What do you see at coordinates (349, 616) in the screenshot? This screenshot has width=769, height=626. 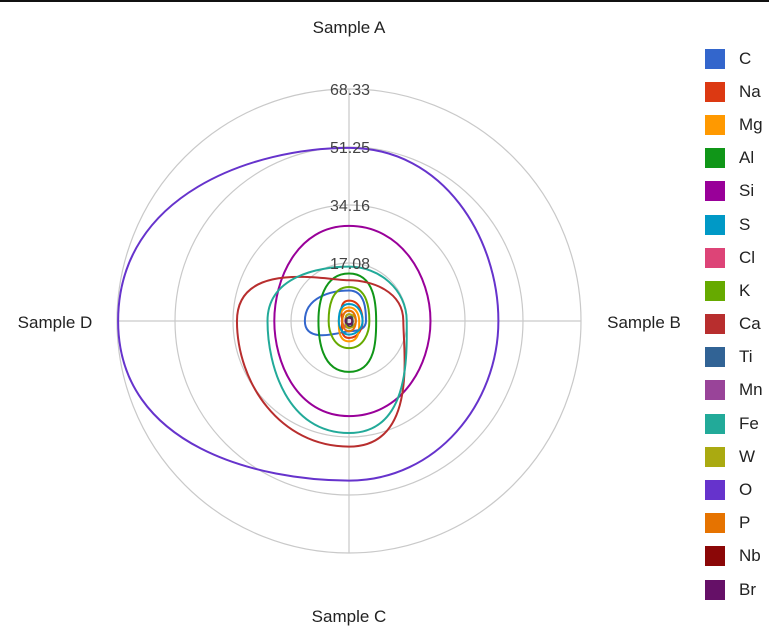 I see `axis-label-sample-c: Sample C` at bounding box center [349, 616].